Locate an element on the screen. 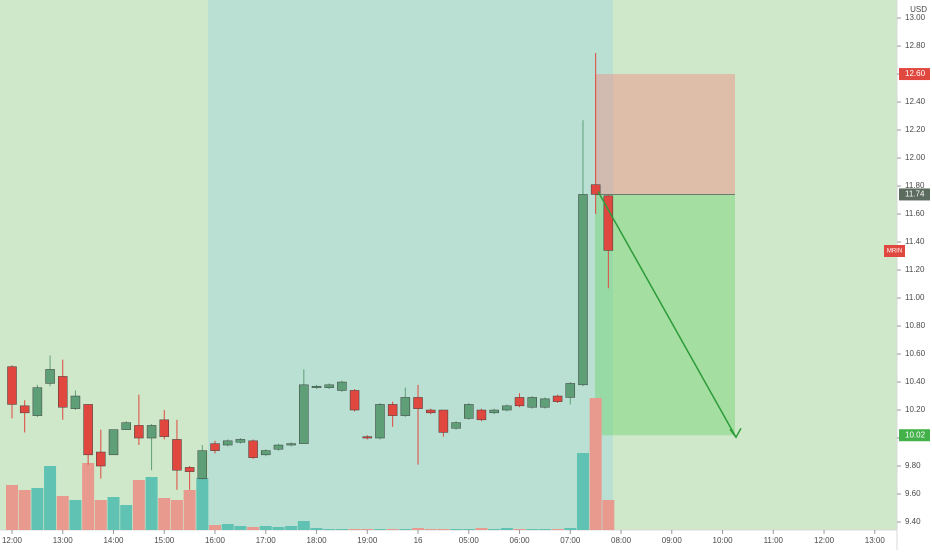  x-tick-label: 19:00 is located at coordinates (367, 540).